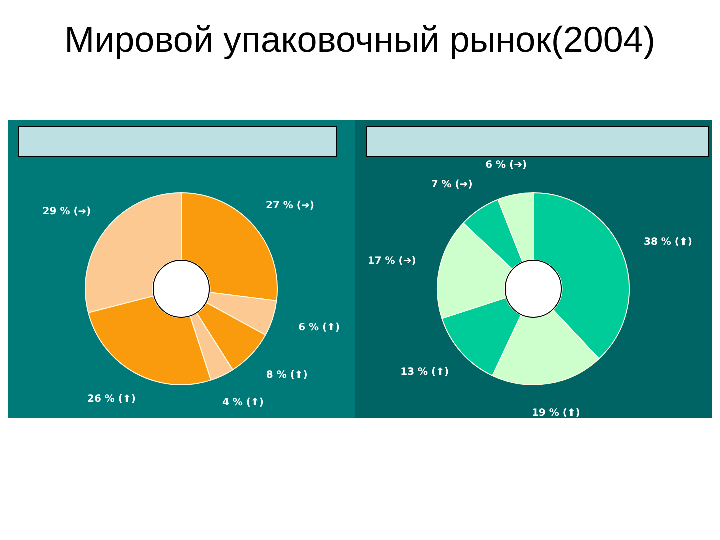 This screenshot has width=720, height=540. I want to click on chart-title: Мировой упаковочный рынок(2004), so click(360, 40).